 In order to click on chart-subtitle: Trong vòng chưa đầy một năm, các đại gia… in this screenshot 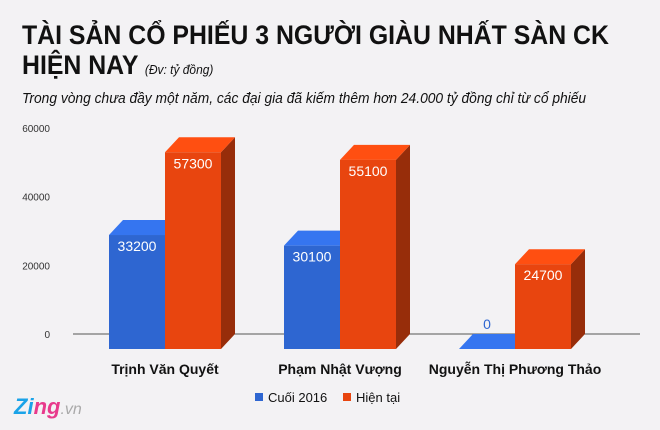, I will do `click(304, 98)`.